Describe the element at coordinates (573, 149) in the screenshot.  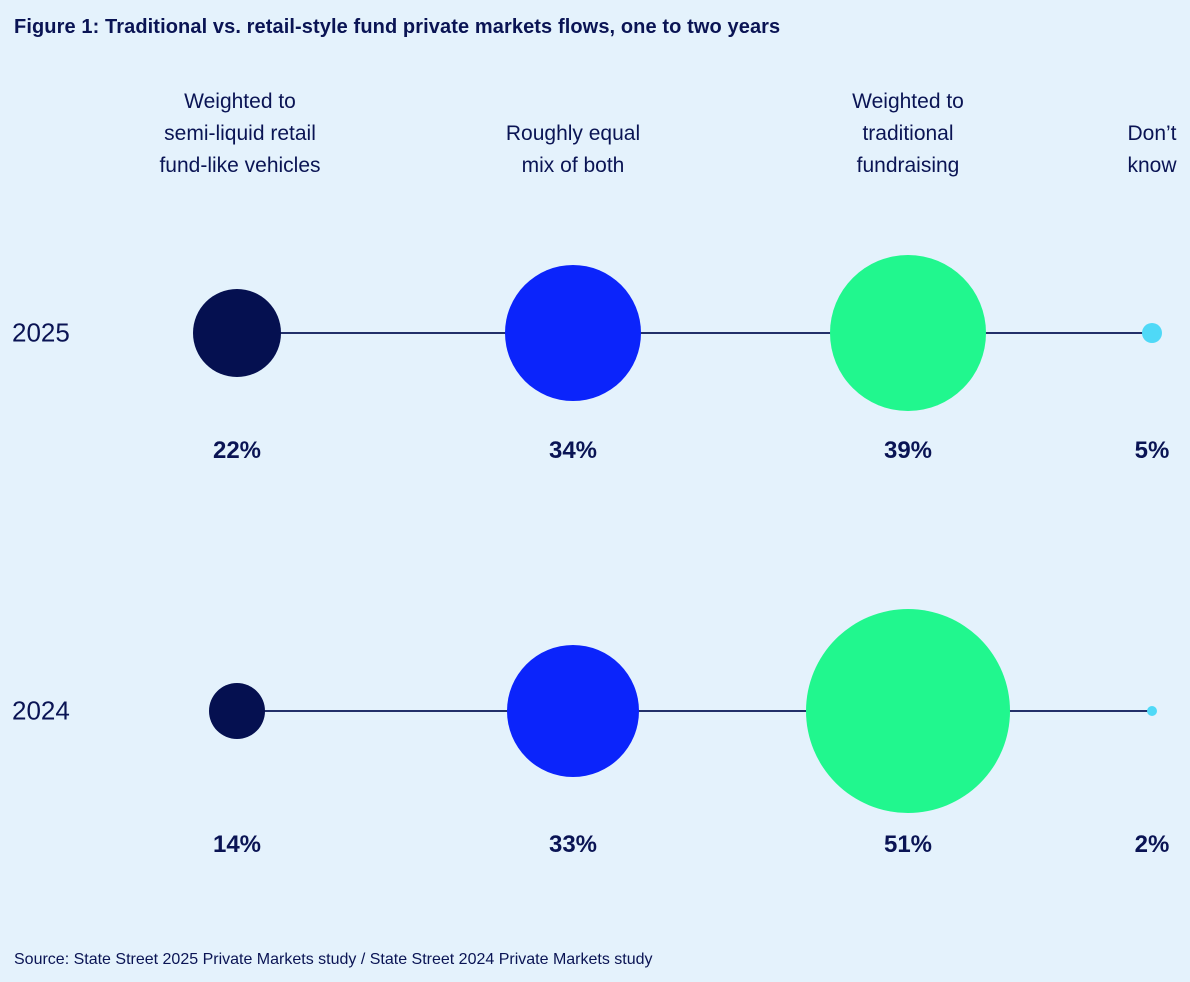
I see `column-header-equal-mix: Roughly equal mix of both` at that location.